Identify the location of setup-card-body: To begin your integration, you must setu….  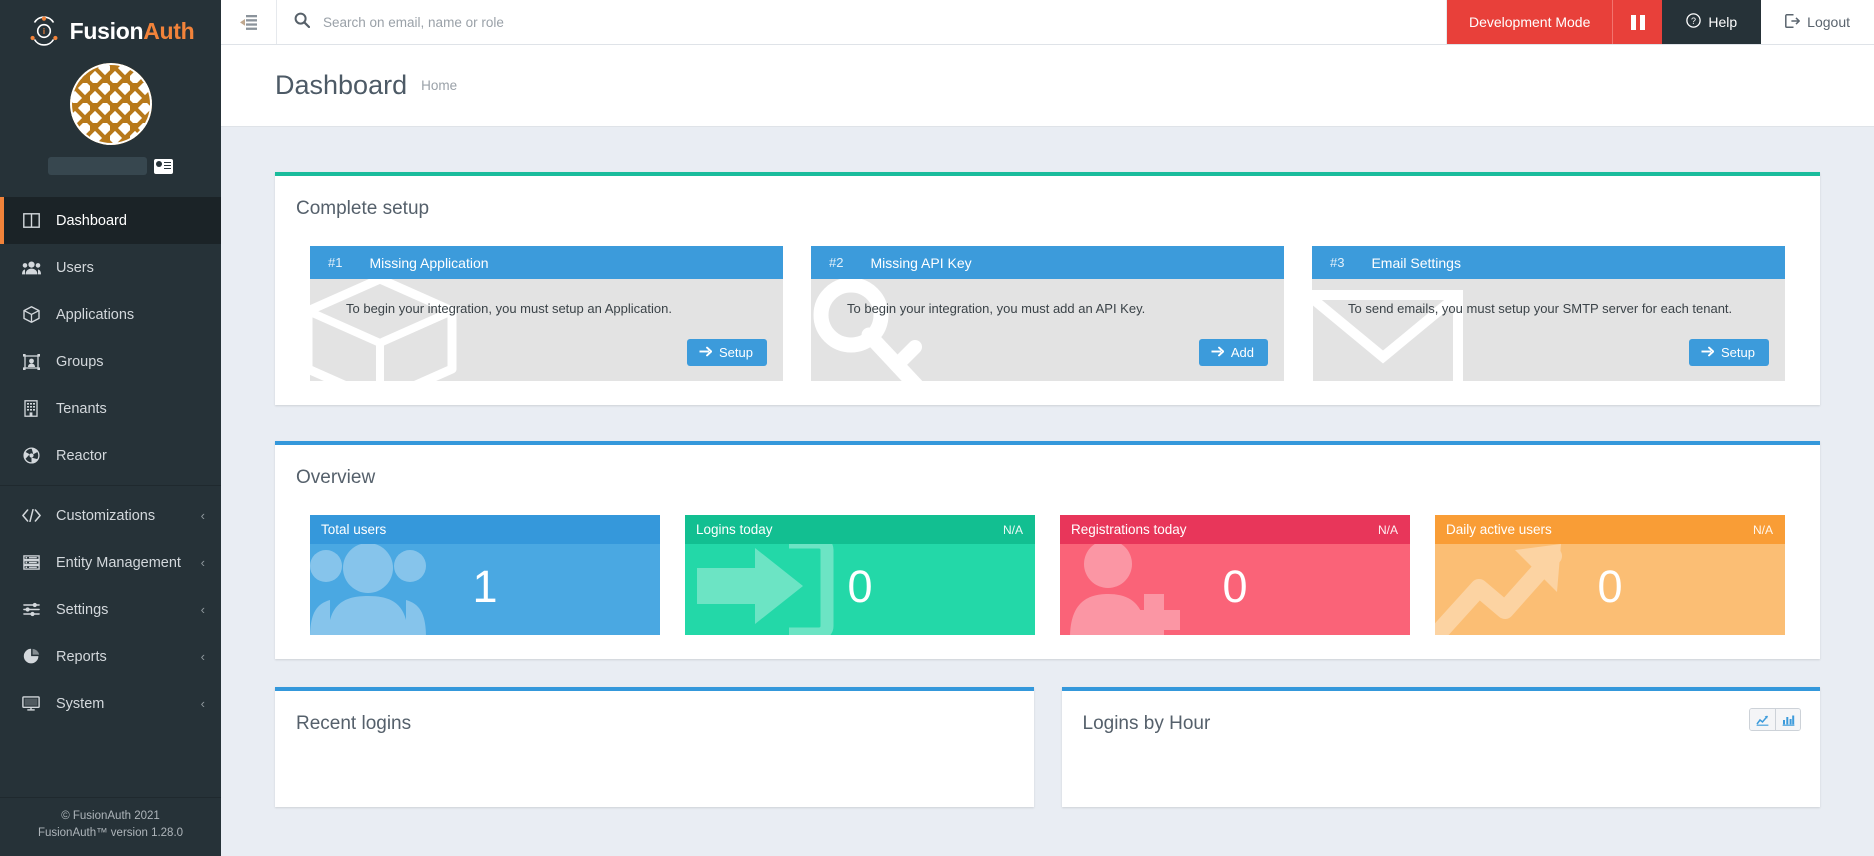
(546, 330).